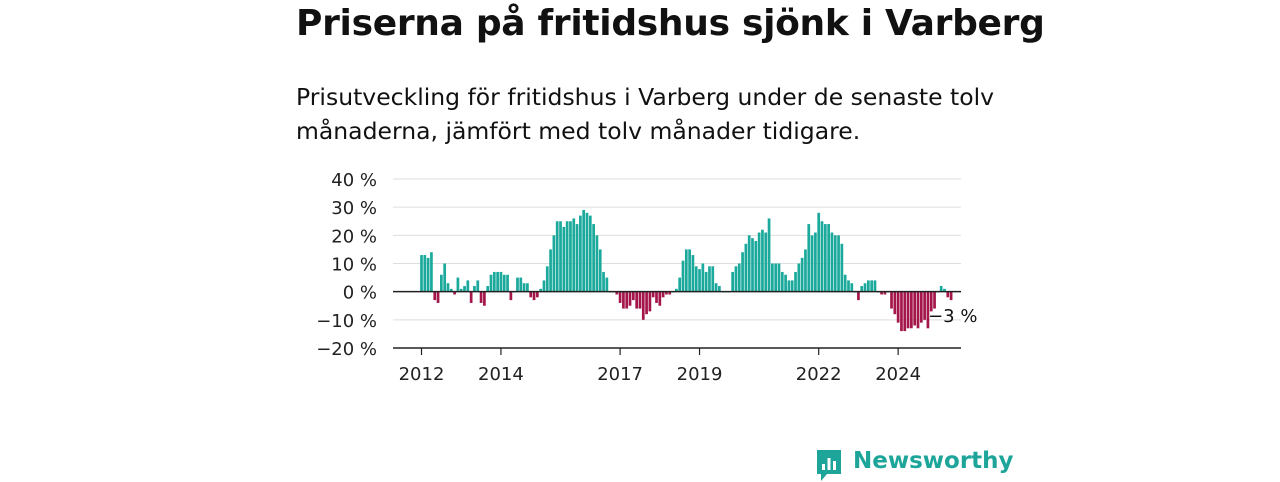 This screenshot has width=1280, height=482. I want to click on x-axis: 2012 2014 2017 2019 2022 2024, so click(677, 337).